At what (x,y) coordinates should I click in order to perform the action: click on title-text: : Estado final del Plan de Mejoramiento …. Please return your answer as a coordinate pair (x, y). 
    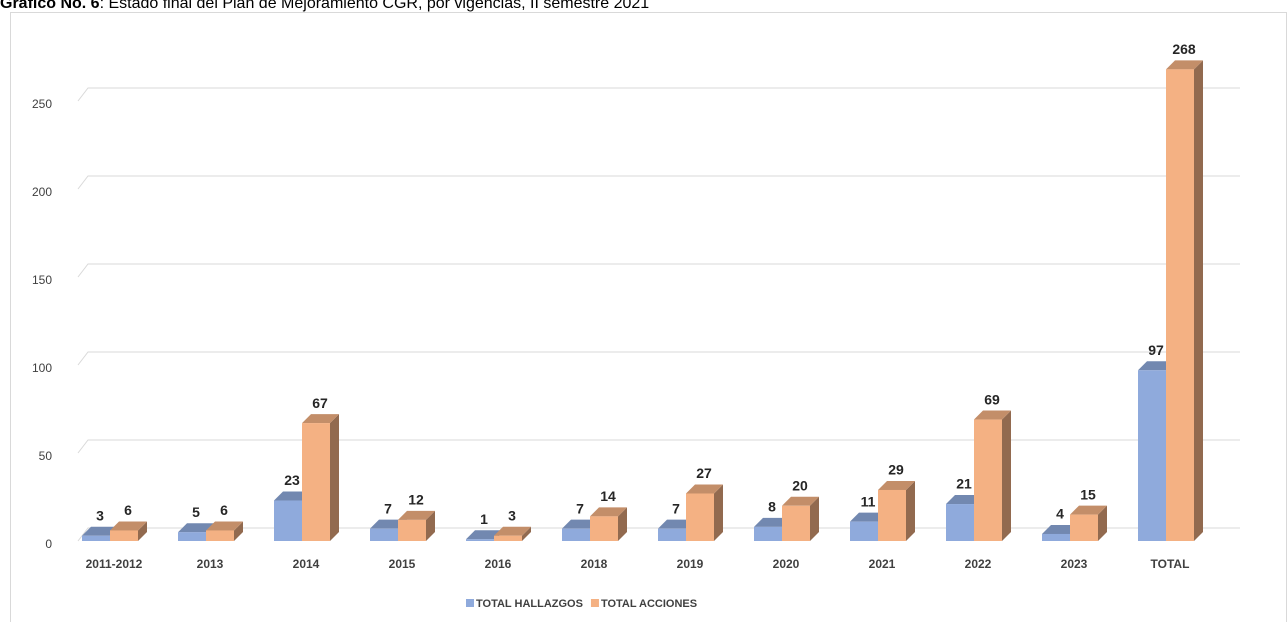
    Looking at the image, I should click on (375, 6).